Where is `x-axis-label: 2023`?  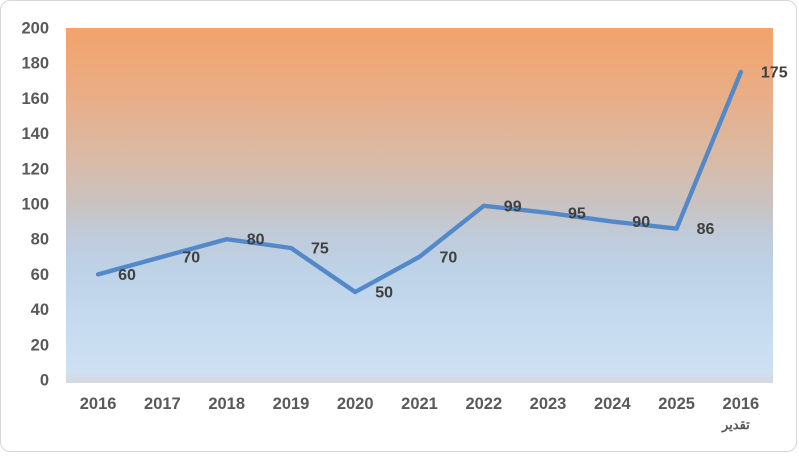 x-axis-label: 2023 is located at coordinates (548, 404).